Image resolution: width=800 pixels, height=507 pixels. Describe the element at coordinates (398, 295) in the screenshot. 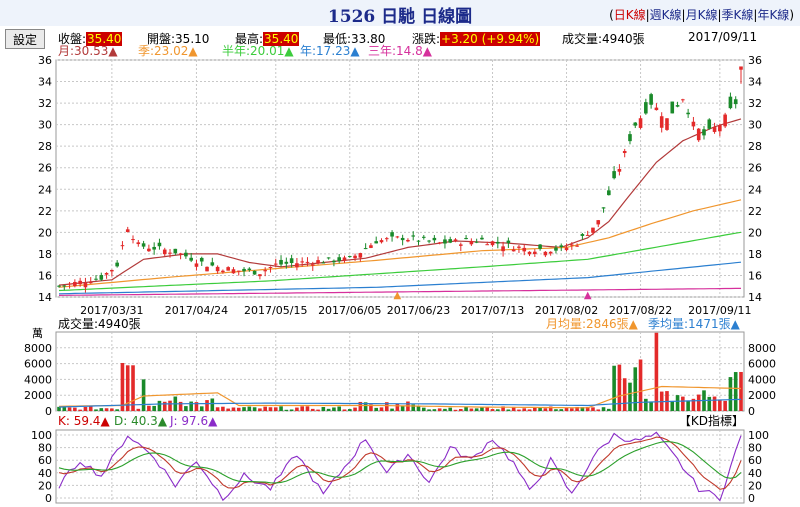

I see `price-marker: ▲` at that location.